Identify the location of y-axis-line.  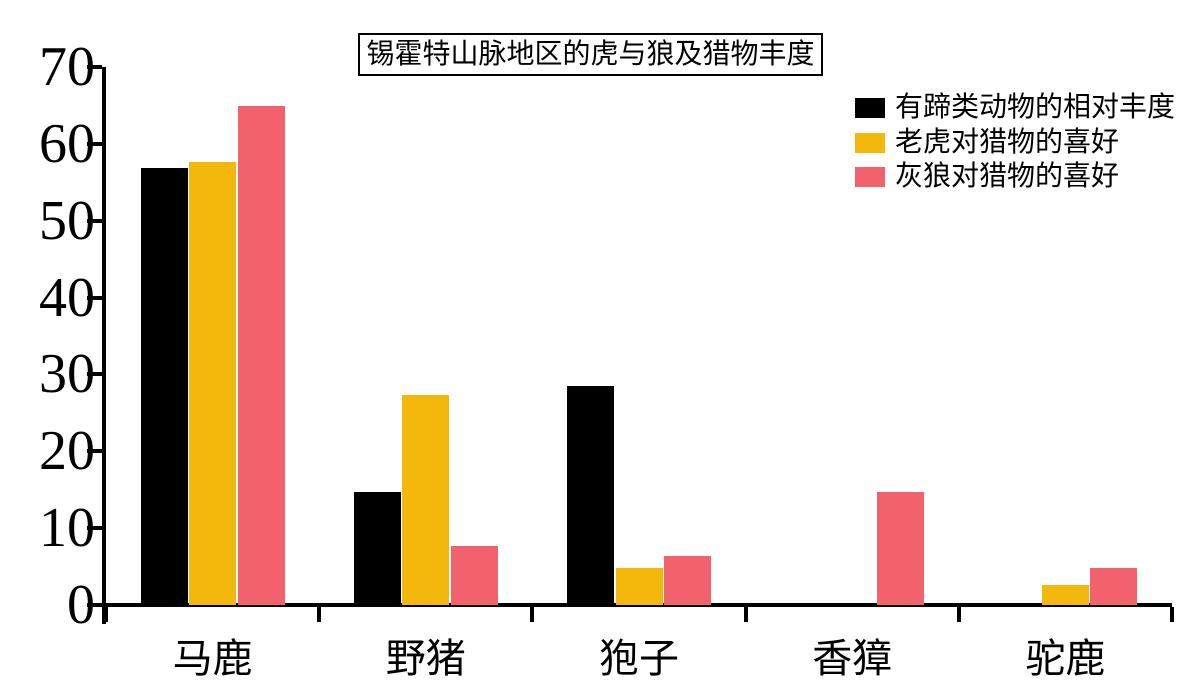
(104, 345).